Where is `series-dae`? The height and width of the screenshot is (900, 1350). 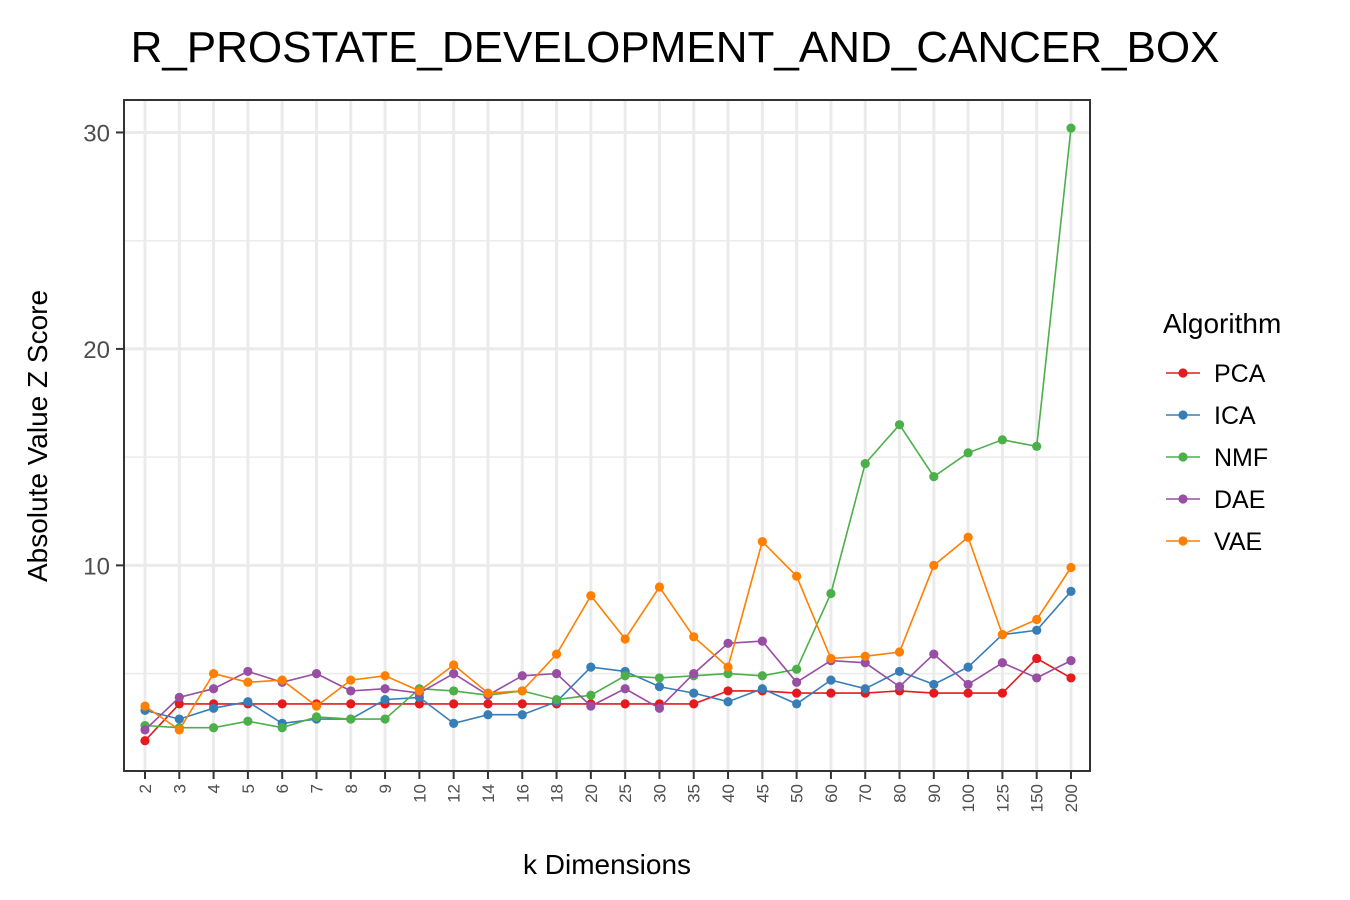
series-dae is located at coordinates (608, 685).